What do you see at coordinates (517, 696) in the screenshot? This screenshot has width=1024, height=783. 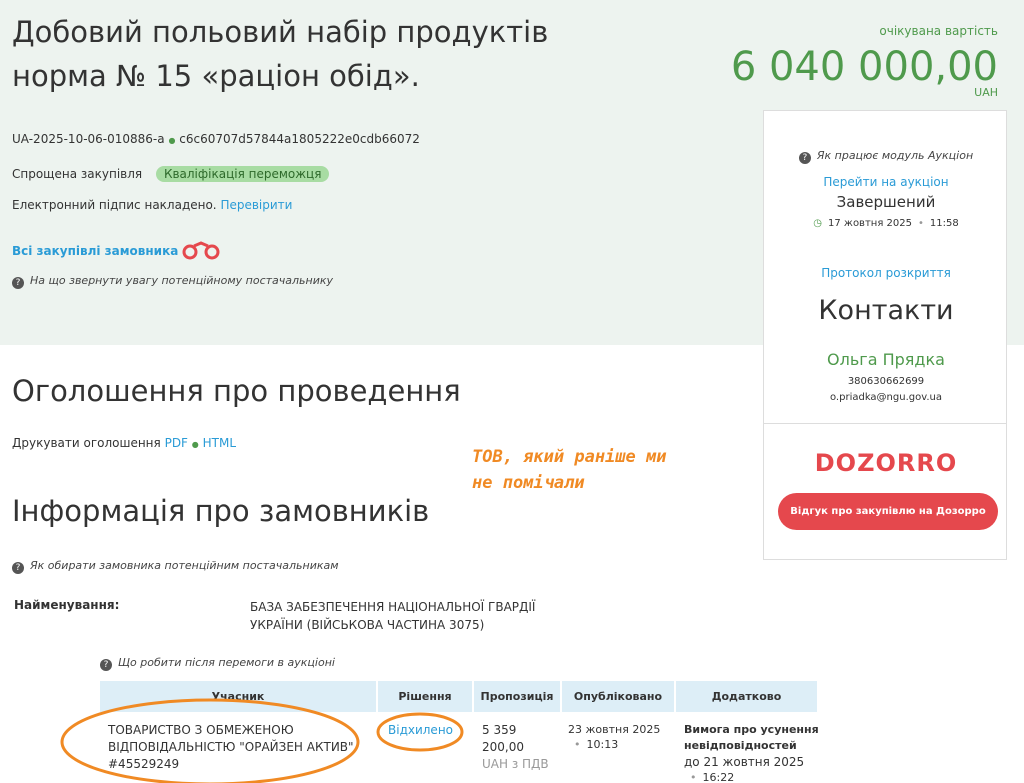 I see `table-header: Пропозиція` at bounding box center [517, 696].